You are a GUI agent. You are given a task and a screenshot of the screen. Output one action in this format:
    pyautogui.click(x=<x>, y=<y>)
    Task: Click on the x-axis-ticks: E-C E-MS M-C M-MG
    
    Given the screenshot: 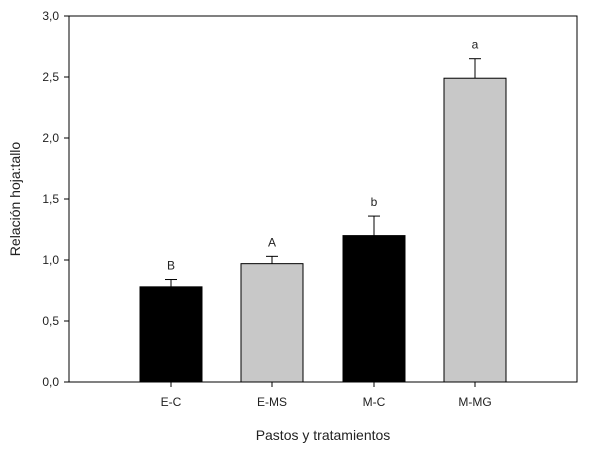 What is the action you would take?
    pyautogui.click(x=326, y=395)
    